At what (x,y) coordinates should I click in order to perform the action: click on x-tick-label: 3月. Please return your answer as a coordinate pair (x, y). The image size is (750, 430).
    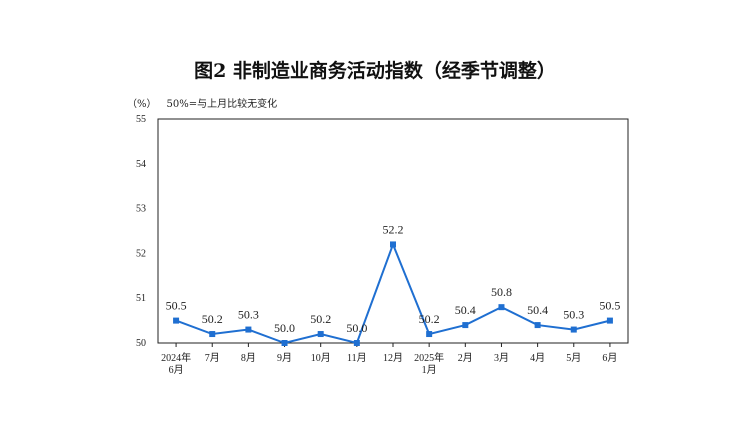
    Looking at the image, I should click on (501, 358).